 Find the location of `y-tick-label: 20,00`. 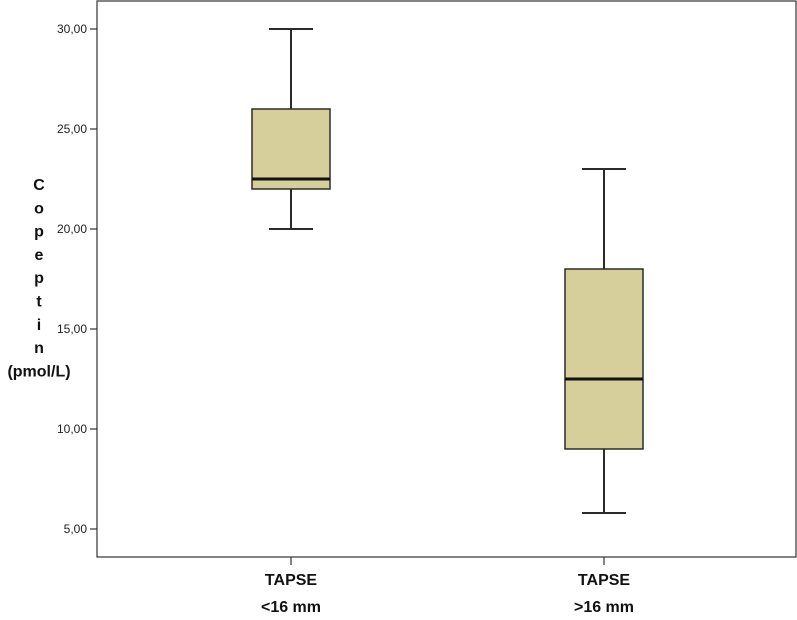

y-tick-label: 20,00 is located at coordinates (72, 229).